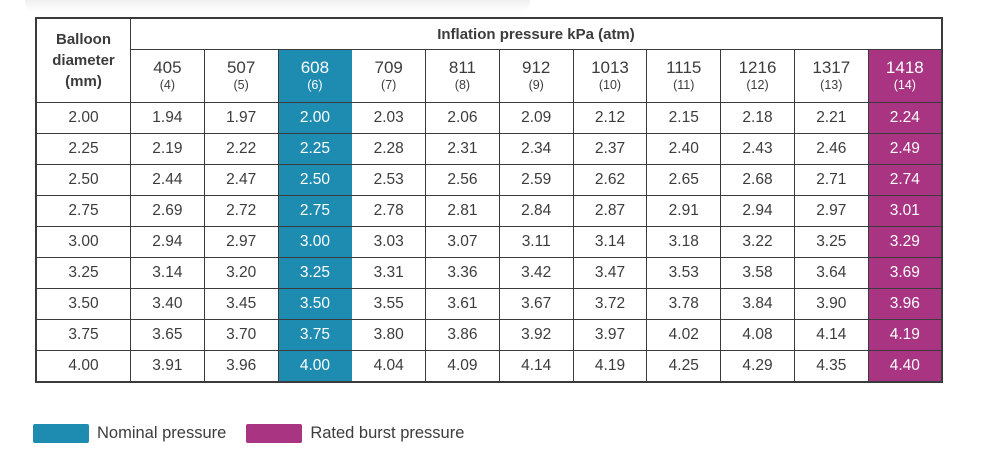 The image size is (984, 471). I want to click on pressure-value-cell: 3.03, so click(389, 242).